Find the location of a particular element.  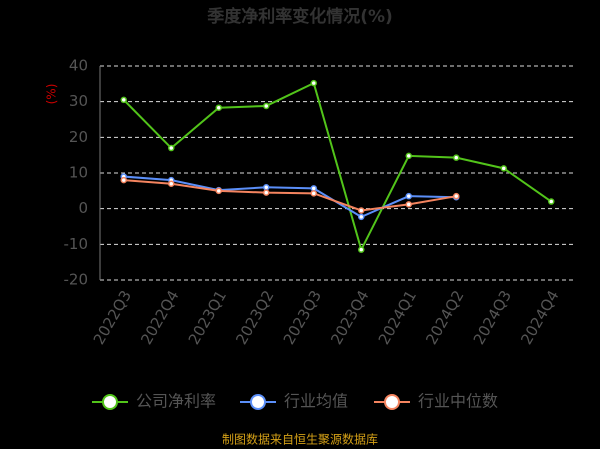

y-tick-label: 40 is located at coordinates (78, 66).